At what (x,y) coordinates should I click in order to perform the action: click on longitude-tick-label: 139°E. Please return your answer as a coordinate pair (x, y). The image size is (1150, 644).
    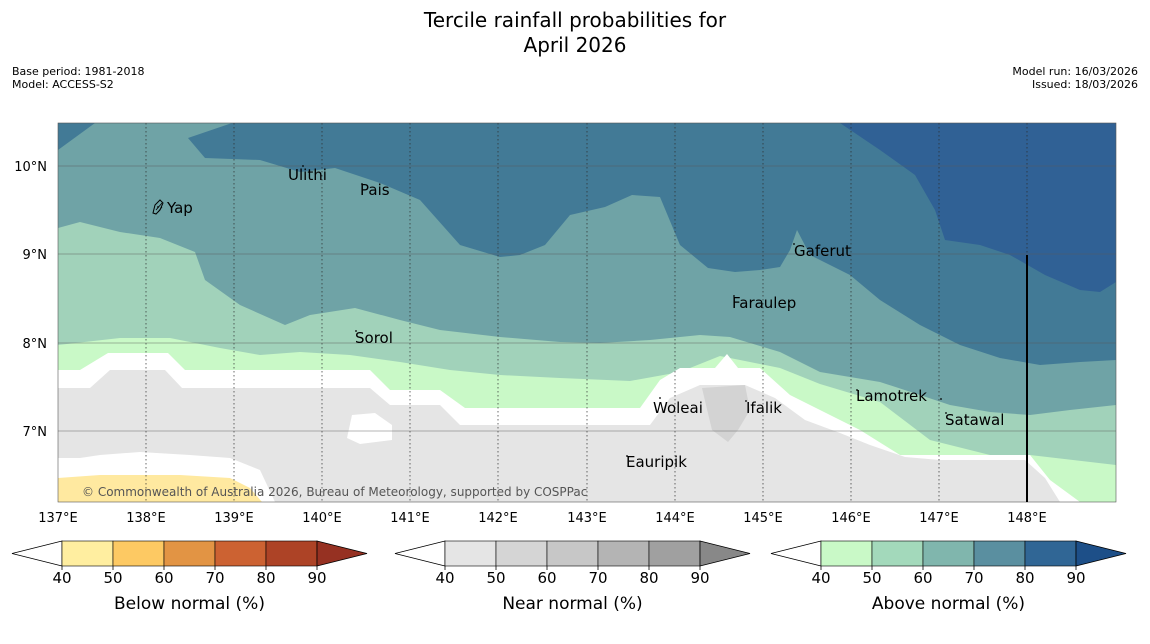
    Looking at the image, I should click on (234, 518).